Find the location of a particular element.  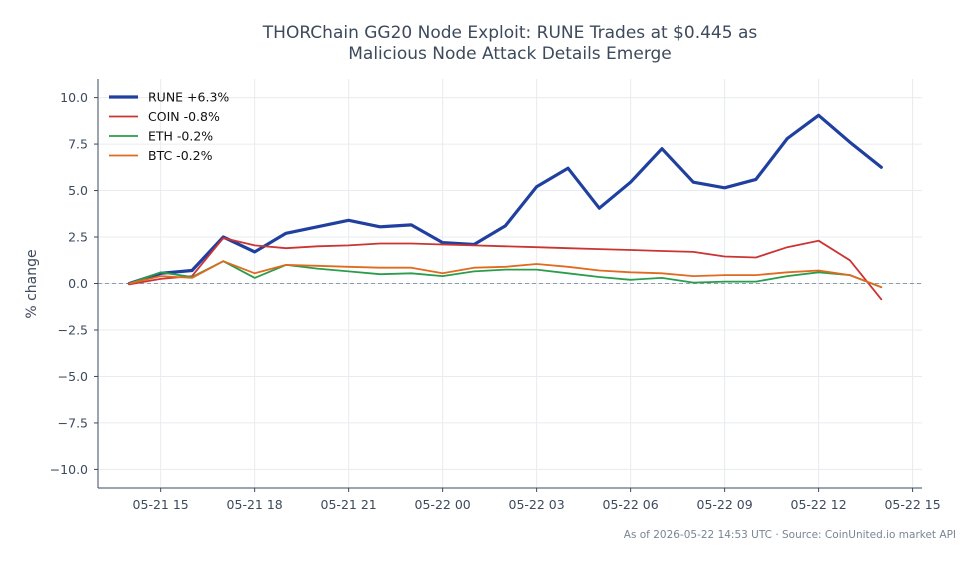

x-tick-label: 05-22 09 is located at coordinates (725, 504).